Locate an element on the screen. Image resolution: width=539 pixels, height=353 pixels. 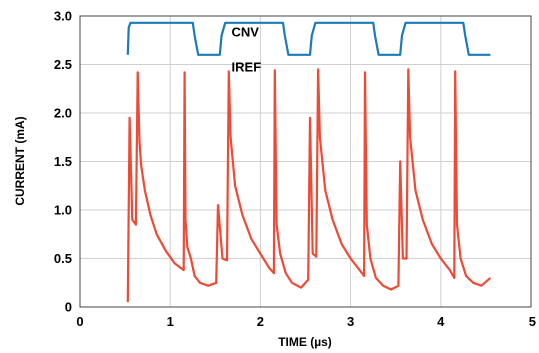
x-tick-label: 1 is located at coordinates (170, 321).